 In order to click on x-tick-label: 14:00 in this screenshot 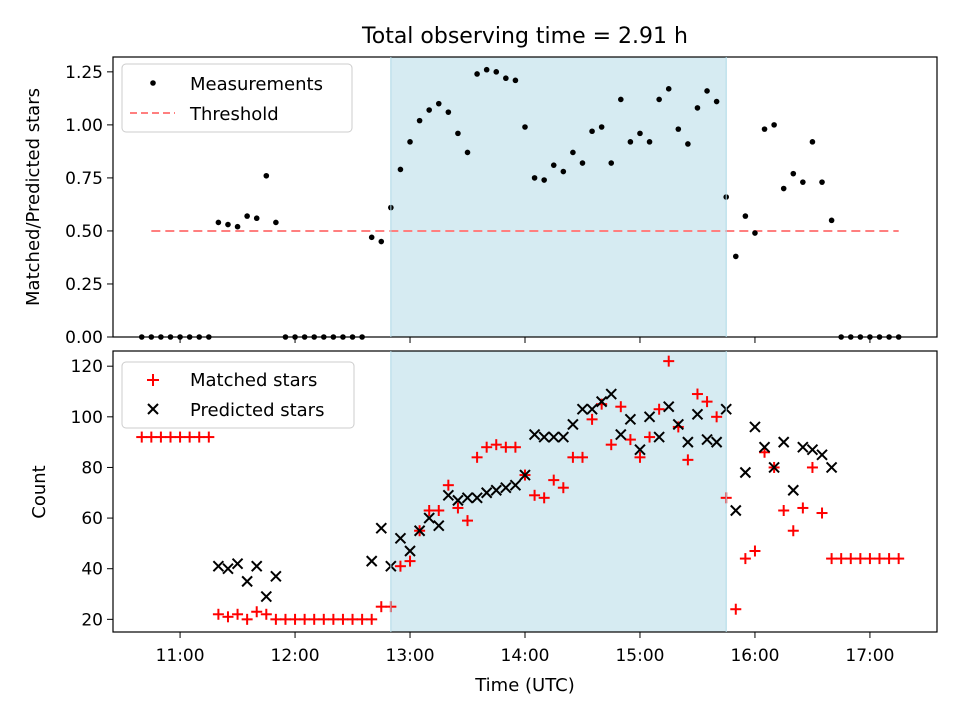, I will do `click(525, 656)`.